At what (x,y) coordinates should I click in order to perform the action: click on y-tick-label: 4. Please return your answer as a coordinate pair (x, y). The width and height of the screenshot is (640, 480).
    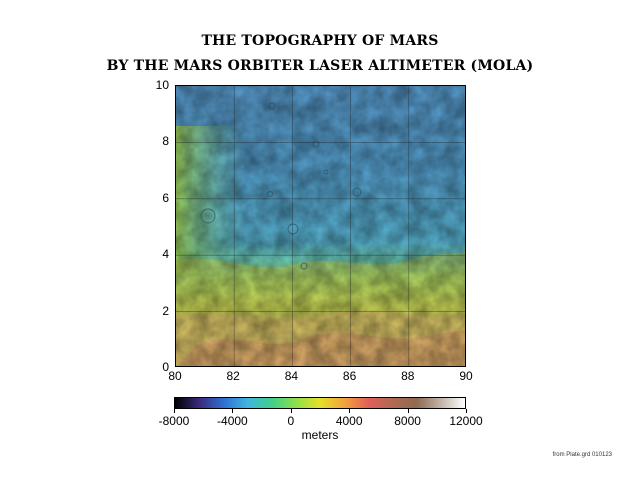
    Looking at the image, I should click on (165, 254).